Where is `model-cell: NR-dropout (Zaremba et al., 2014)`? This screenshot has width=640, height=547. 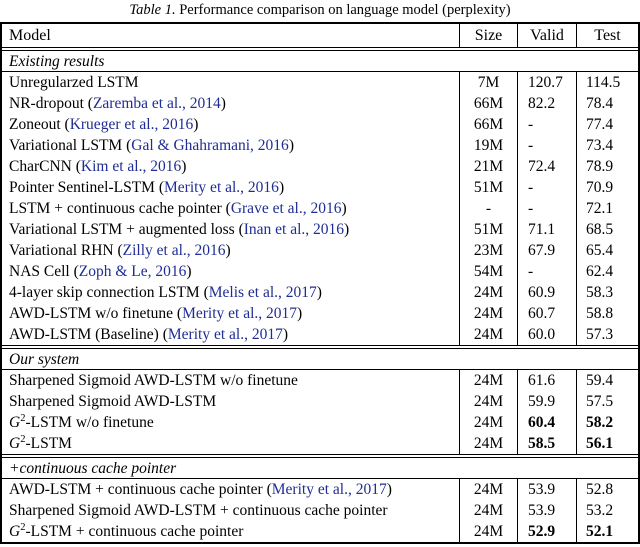
model-cell: NR-dropout (Zaremba et al., 2014) is located at coordinates (230, 103).